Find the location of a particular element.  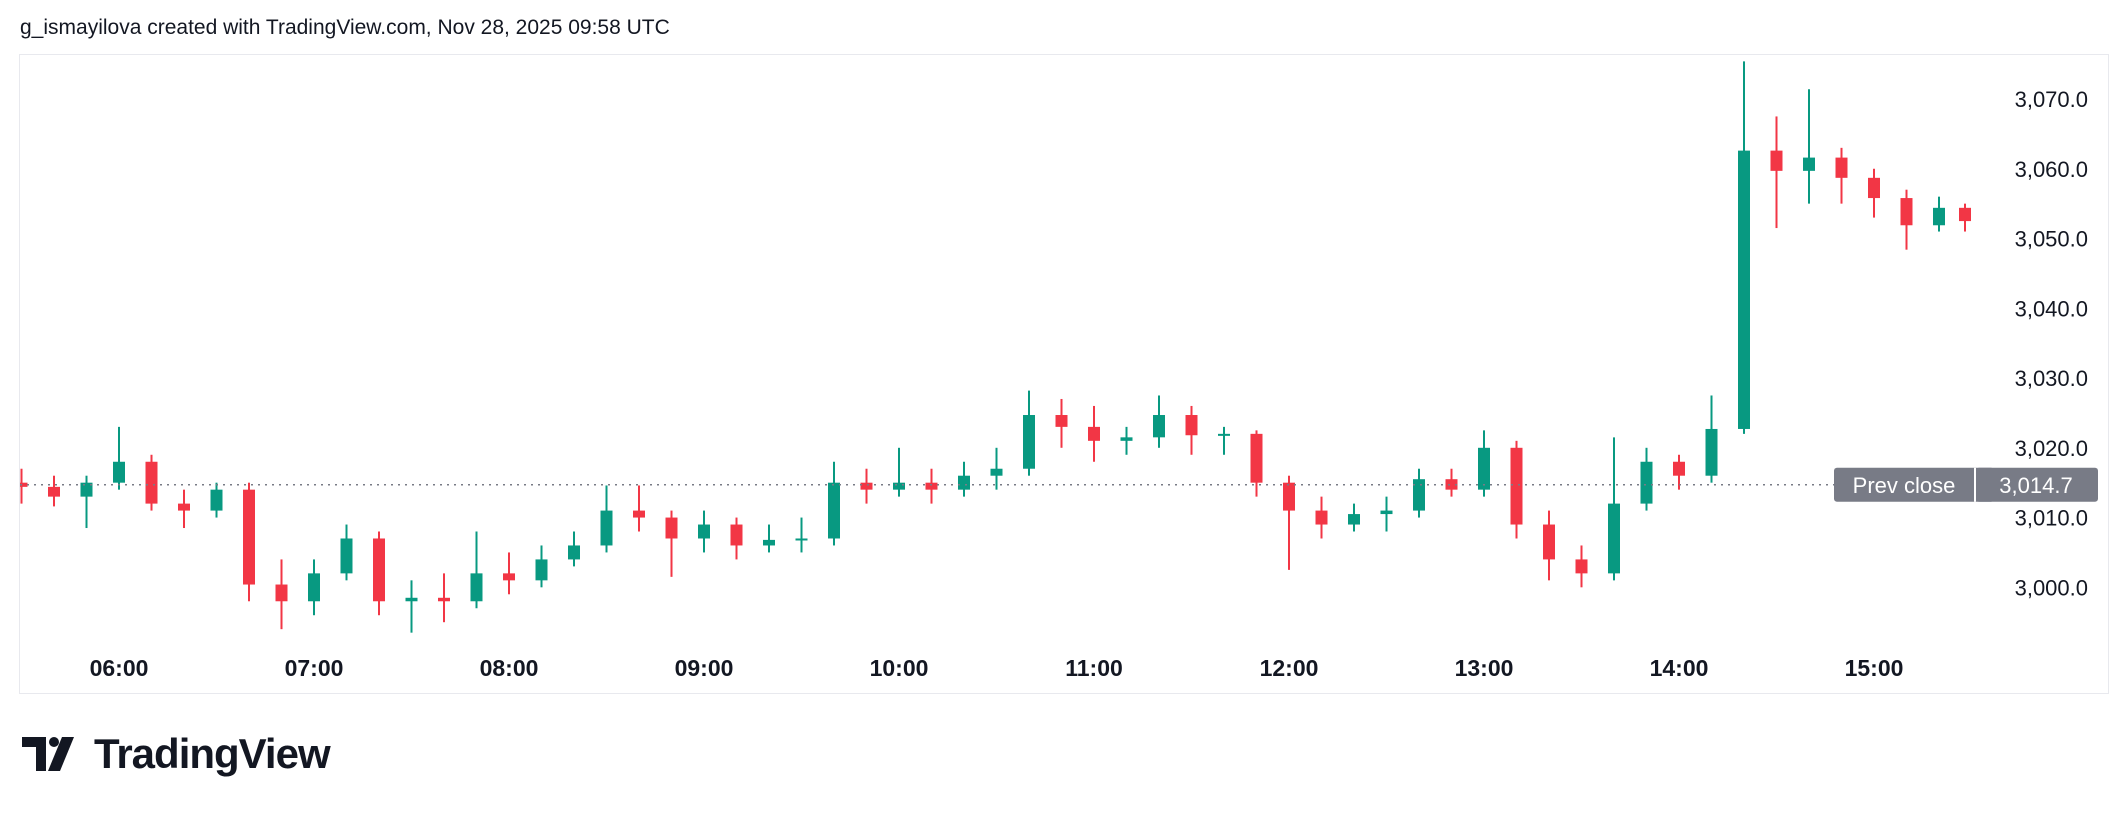

price-tick-label: 3,010.0 is located at coordinates (2051, 518).